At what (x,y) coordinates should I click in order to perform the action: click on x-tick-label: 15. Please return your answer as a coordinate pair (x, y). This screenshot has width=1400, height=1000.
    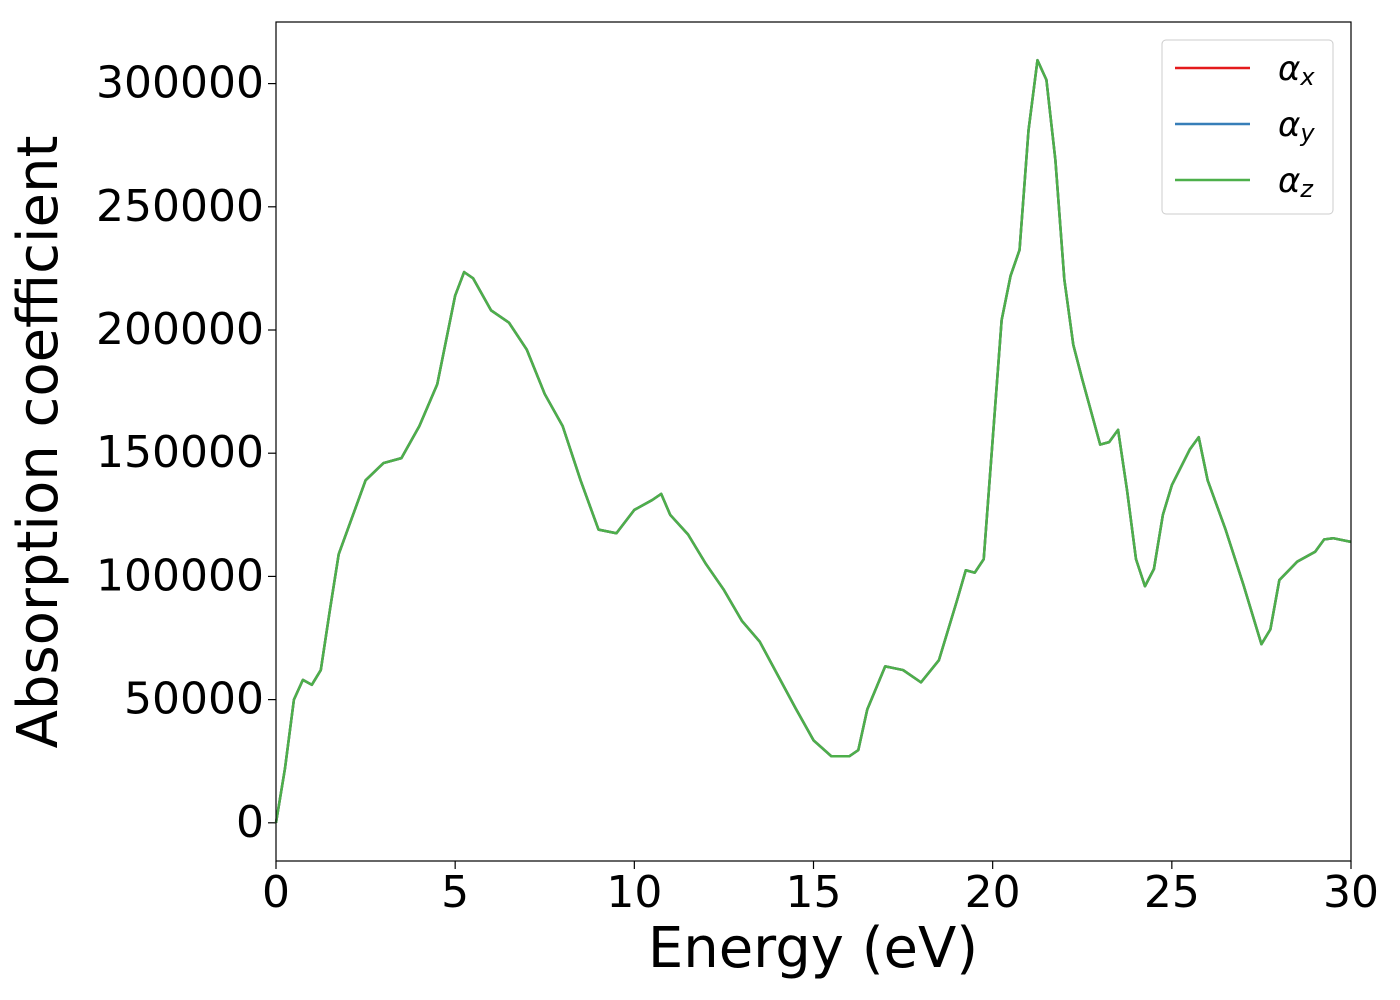
    Looking at the image, I should click on (814, 892).